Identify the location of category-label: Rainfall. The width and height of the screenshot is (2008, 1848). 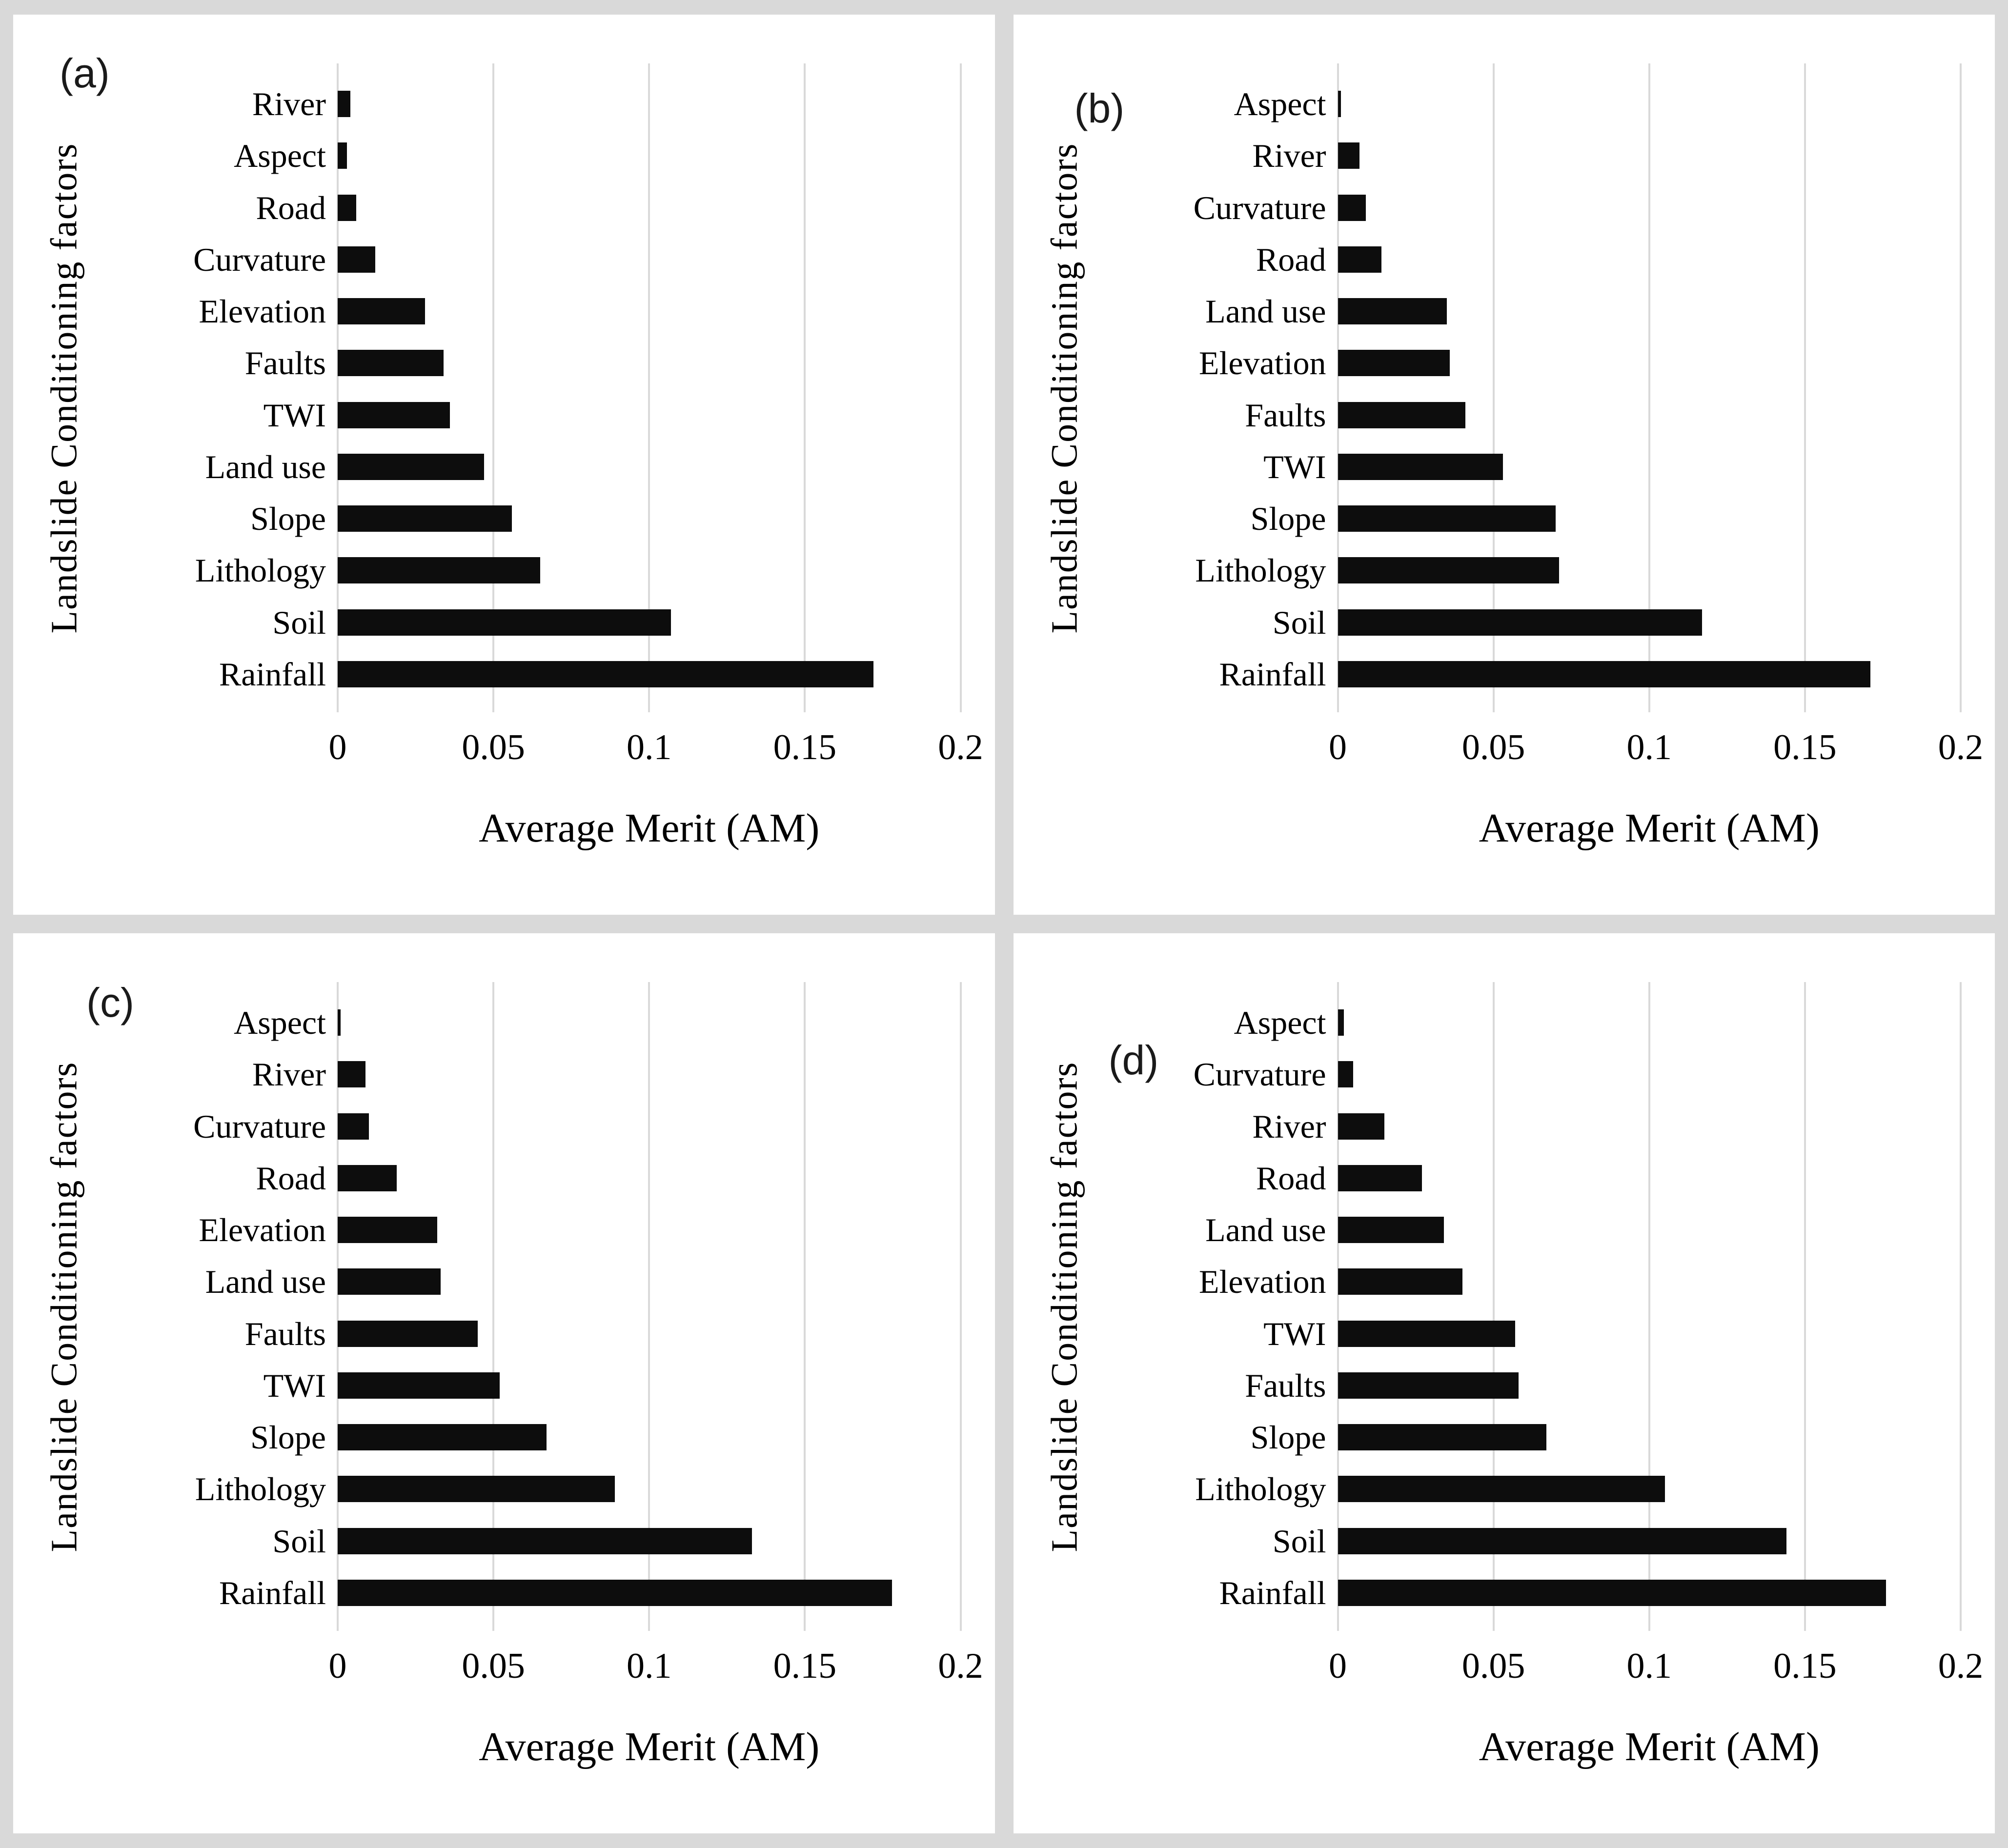
(272, 1593).